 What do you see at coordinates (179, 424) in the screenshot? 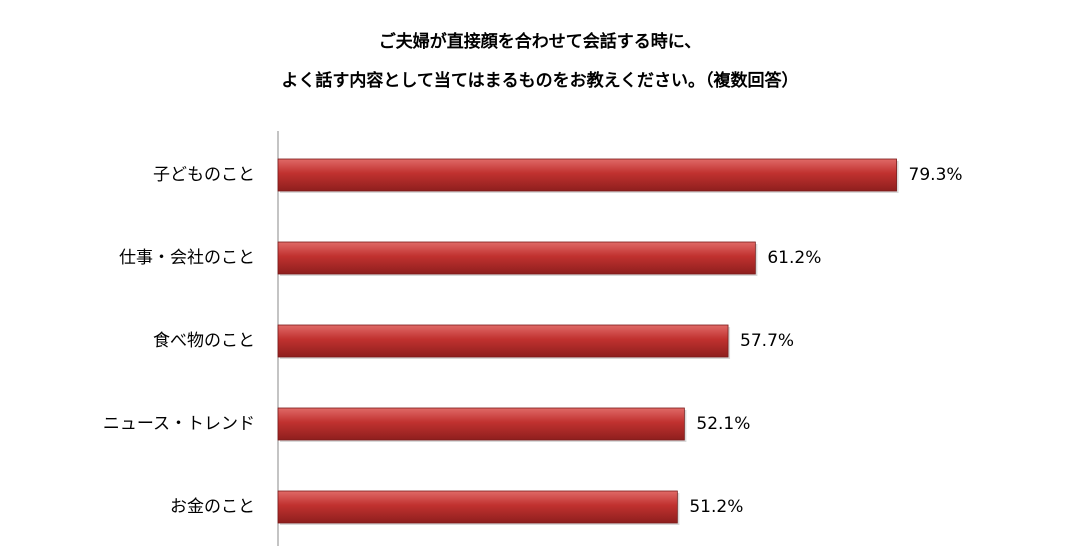
I see `category-label: ニュース・トレンド` at bounding box center [179, 424].